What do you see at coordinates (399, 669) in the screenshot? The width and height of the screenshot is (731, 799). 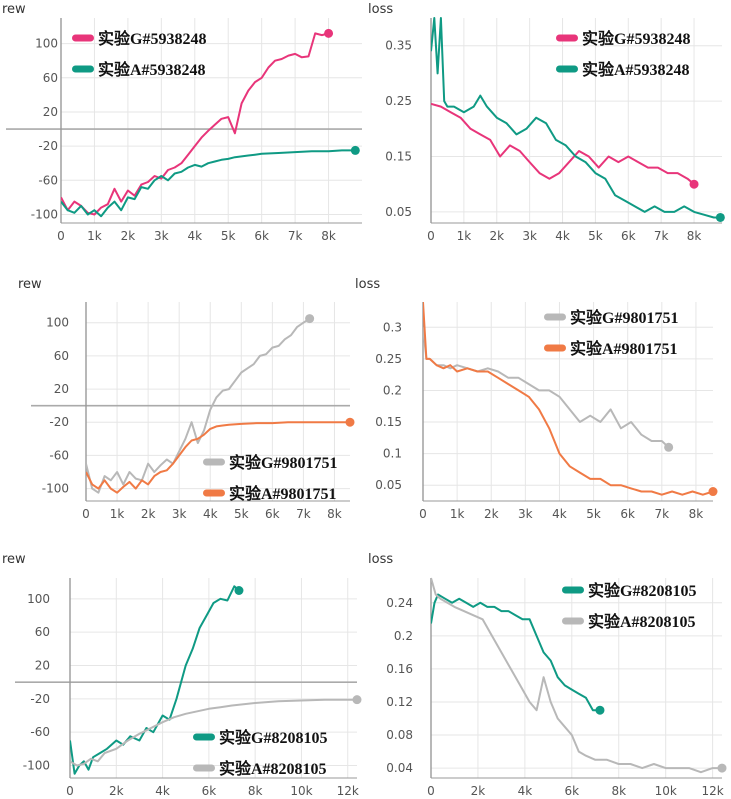 I see `y-tick-label: 0.16` at bounding box center [399, 669].